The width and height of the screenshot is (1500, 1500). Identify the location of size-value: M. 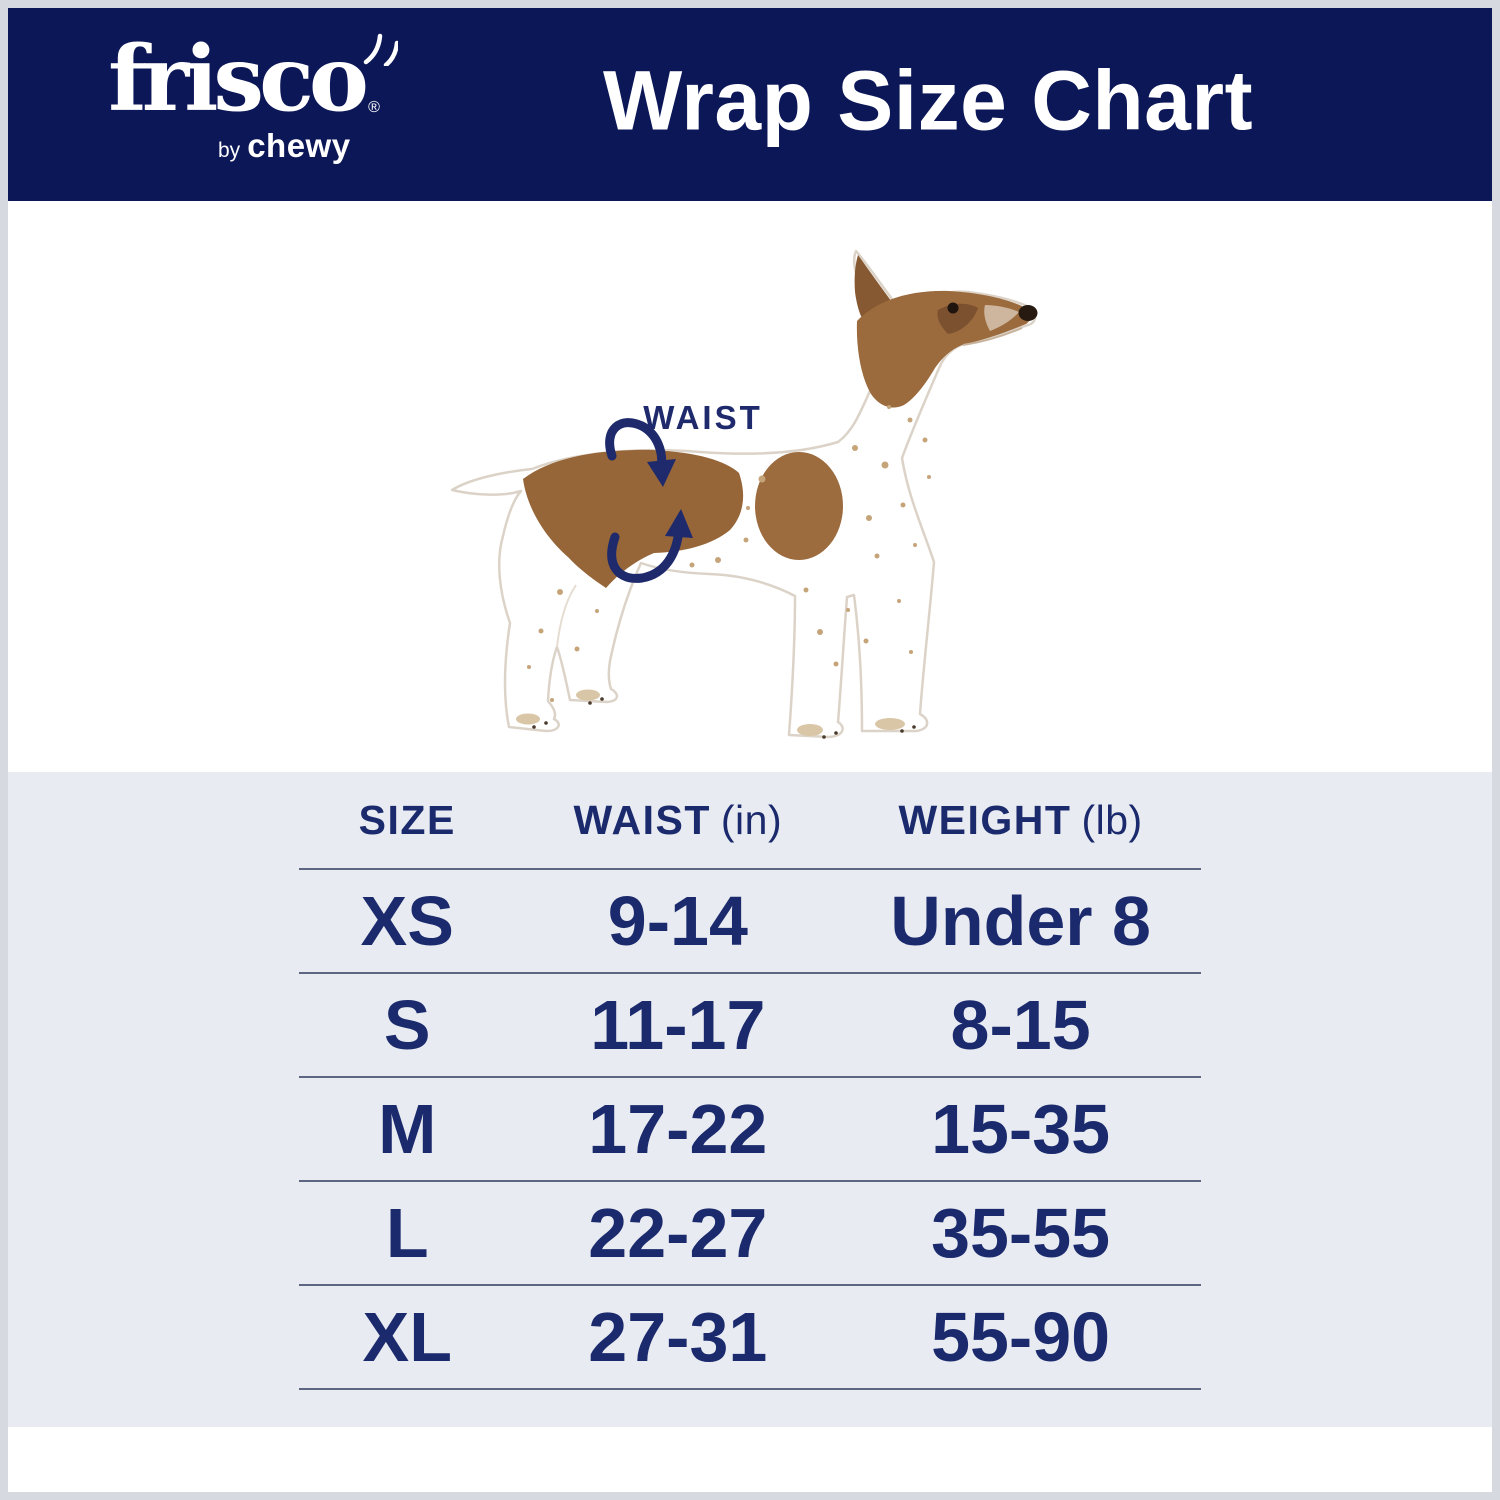
(407, 1129).